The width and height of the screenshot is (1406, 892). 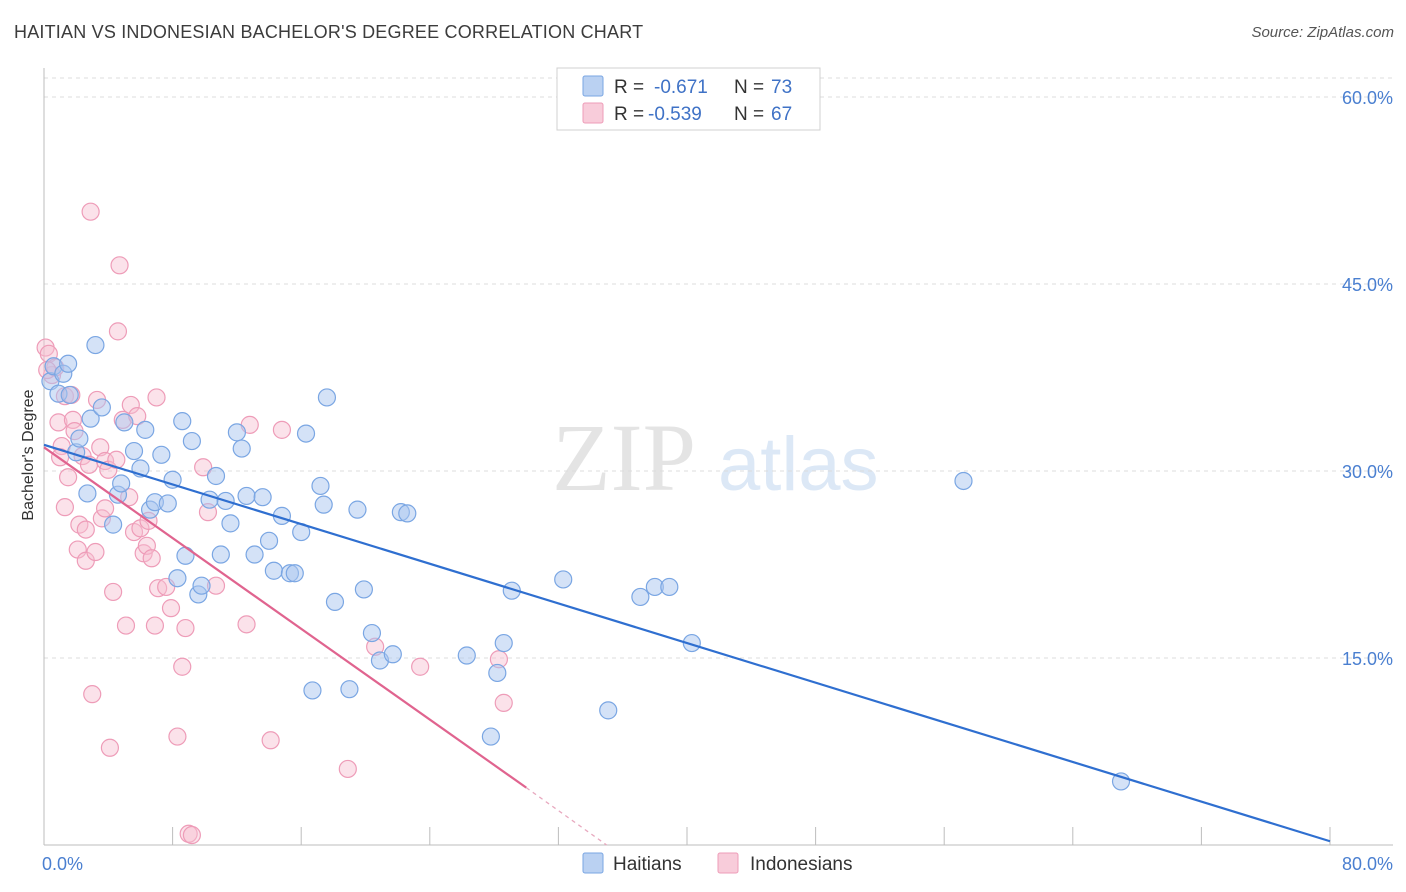 I want to click on legend-r-label-indonesians: R =, so click(x=629, y=114).